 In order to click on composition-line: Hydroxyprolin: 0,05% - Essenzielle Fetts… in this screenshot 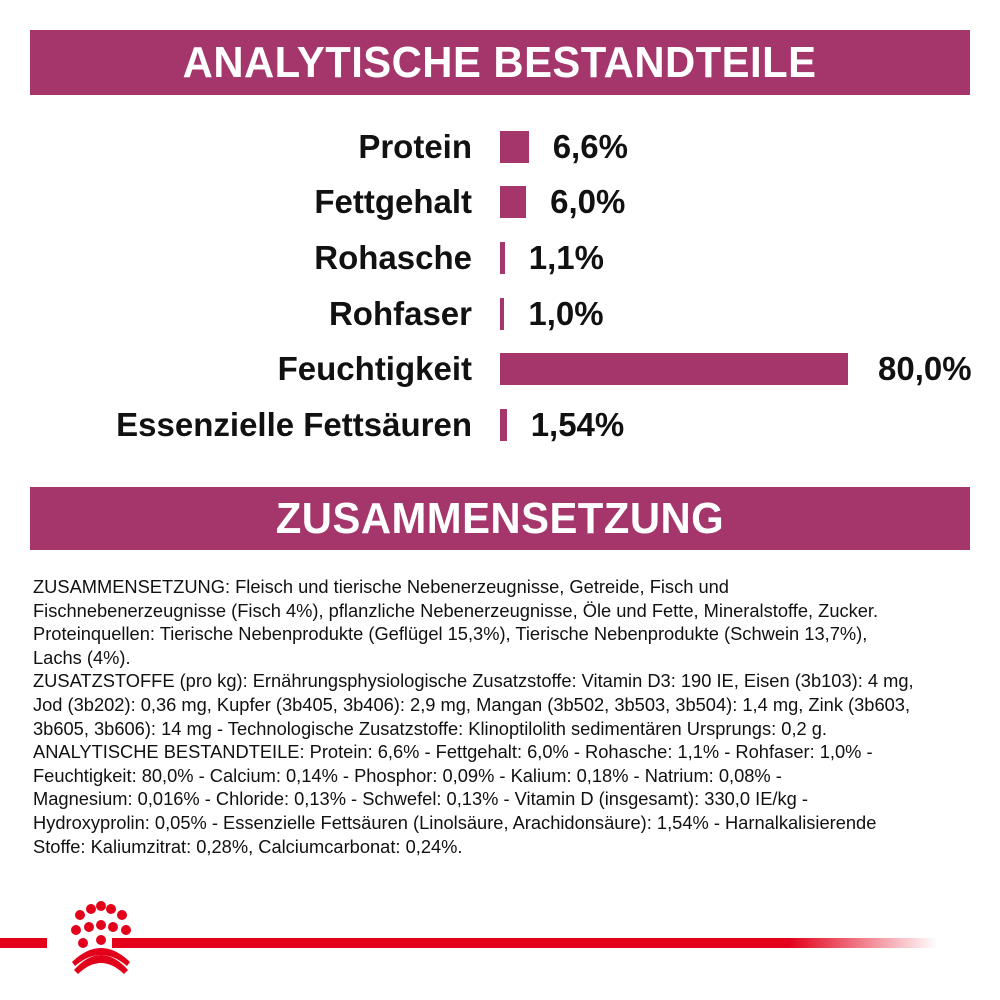, I will do `click(455, 822)`.